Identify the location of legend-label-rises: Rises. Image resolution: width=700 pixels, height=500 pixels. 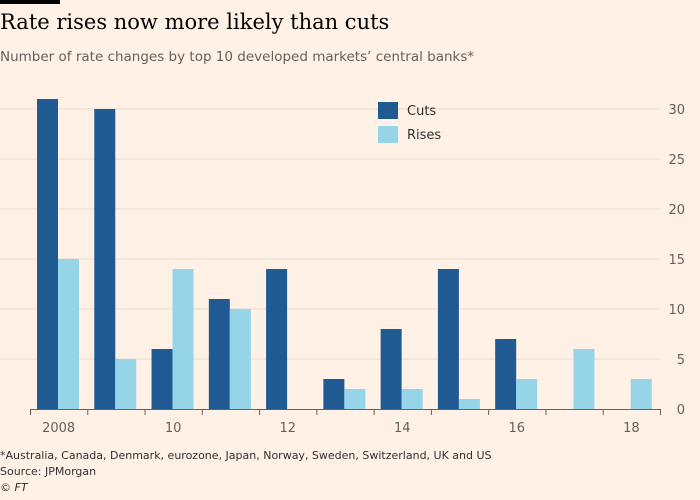
(424, 135).